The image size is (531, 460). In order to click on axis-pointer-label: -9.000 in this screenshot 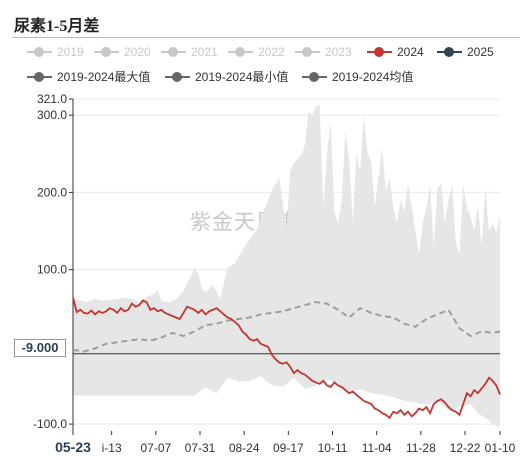, I will do `click(40, 348)`.